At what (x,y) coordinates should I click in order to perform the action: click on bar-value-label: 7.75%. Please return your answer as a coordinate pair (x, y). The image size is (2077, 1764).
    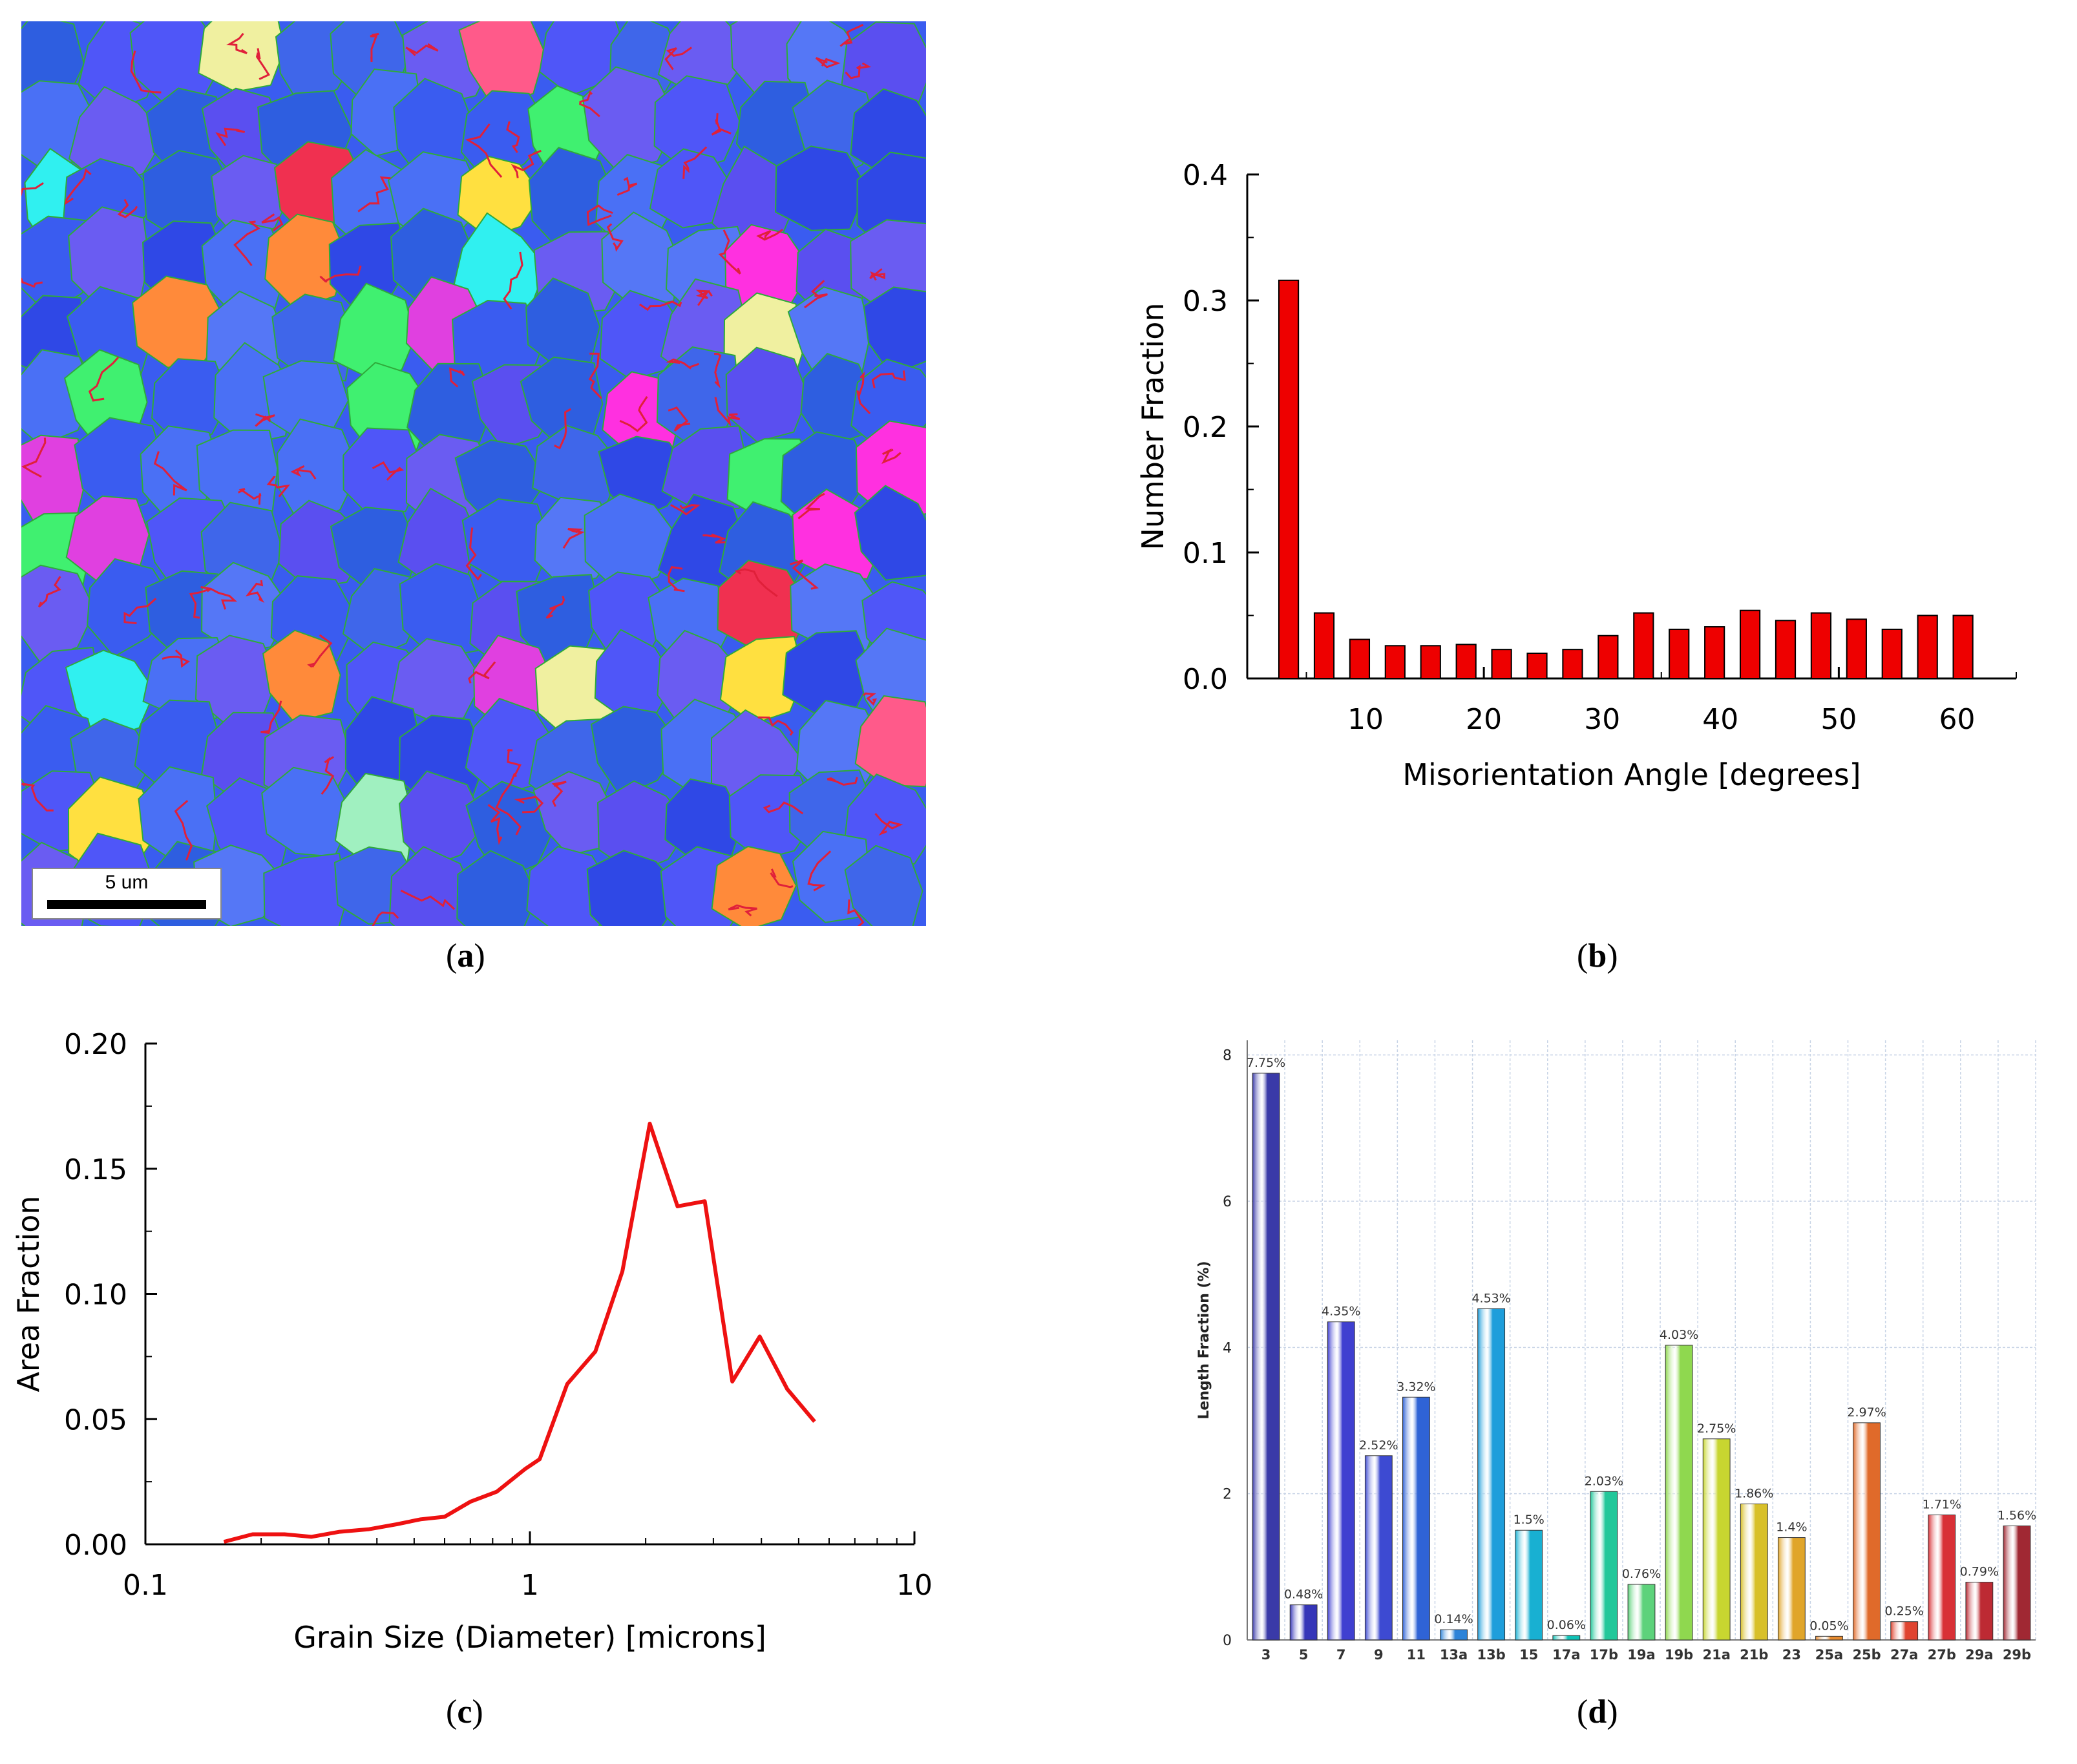
    Looking at the image, I should click on (1266, 1063).